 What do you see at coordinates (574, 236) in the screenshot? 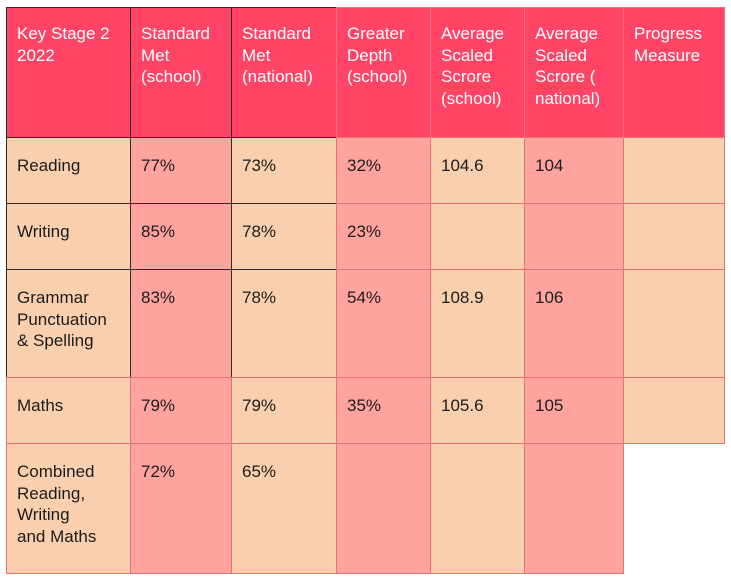
I see `writing-average-scaled-national` at bounding box center [574, 236].